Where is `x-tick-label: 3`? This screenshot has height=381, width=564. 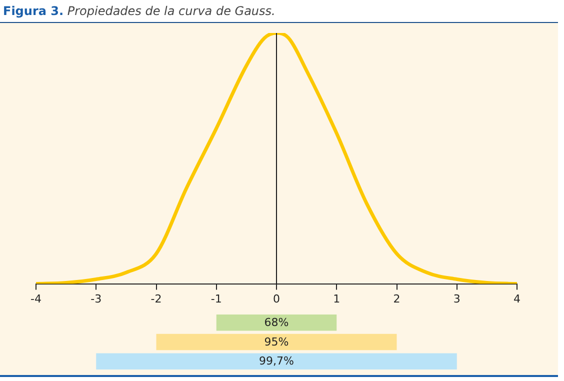 x-tick-label: 3 is located at coordinates (456, 299).